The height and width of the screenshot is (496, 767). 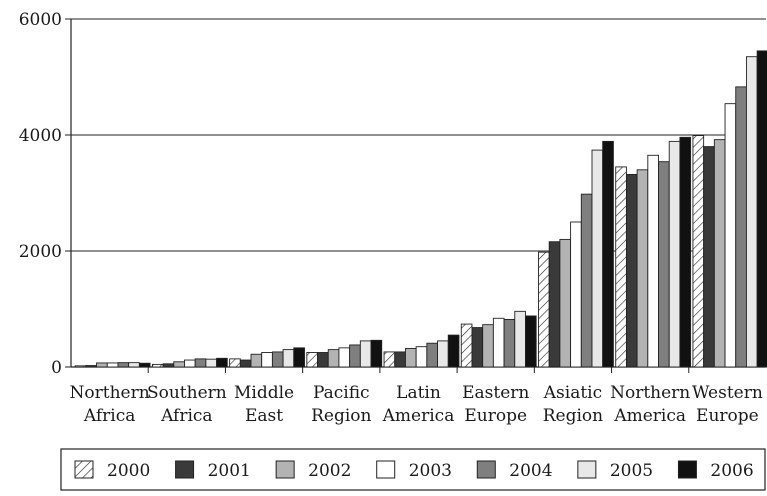 I want to click on legend-label: 2006, so click(x=731, y=471).